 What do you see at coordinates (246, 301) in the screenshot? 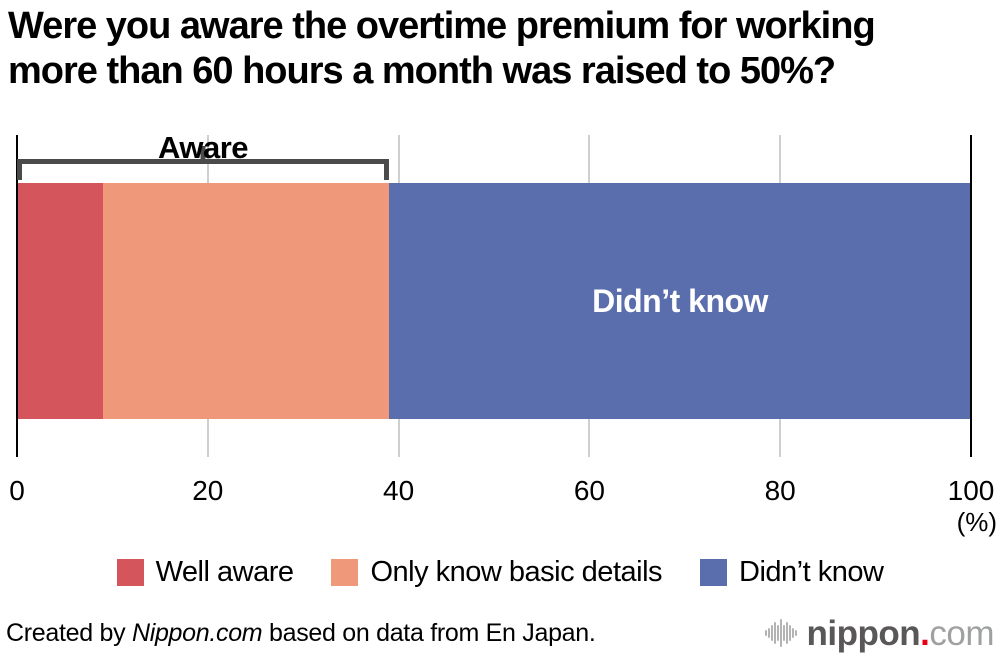
I see `bar-segment-only-know-basic-details` at bounding box center [246, 301].